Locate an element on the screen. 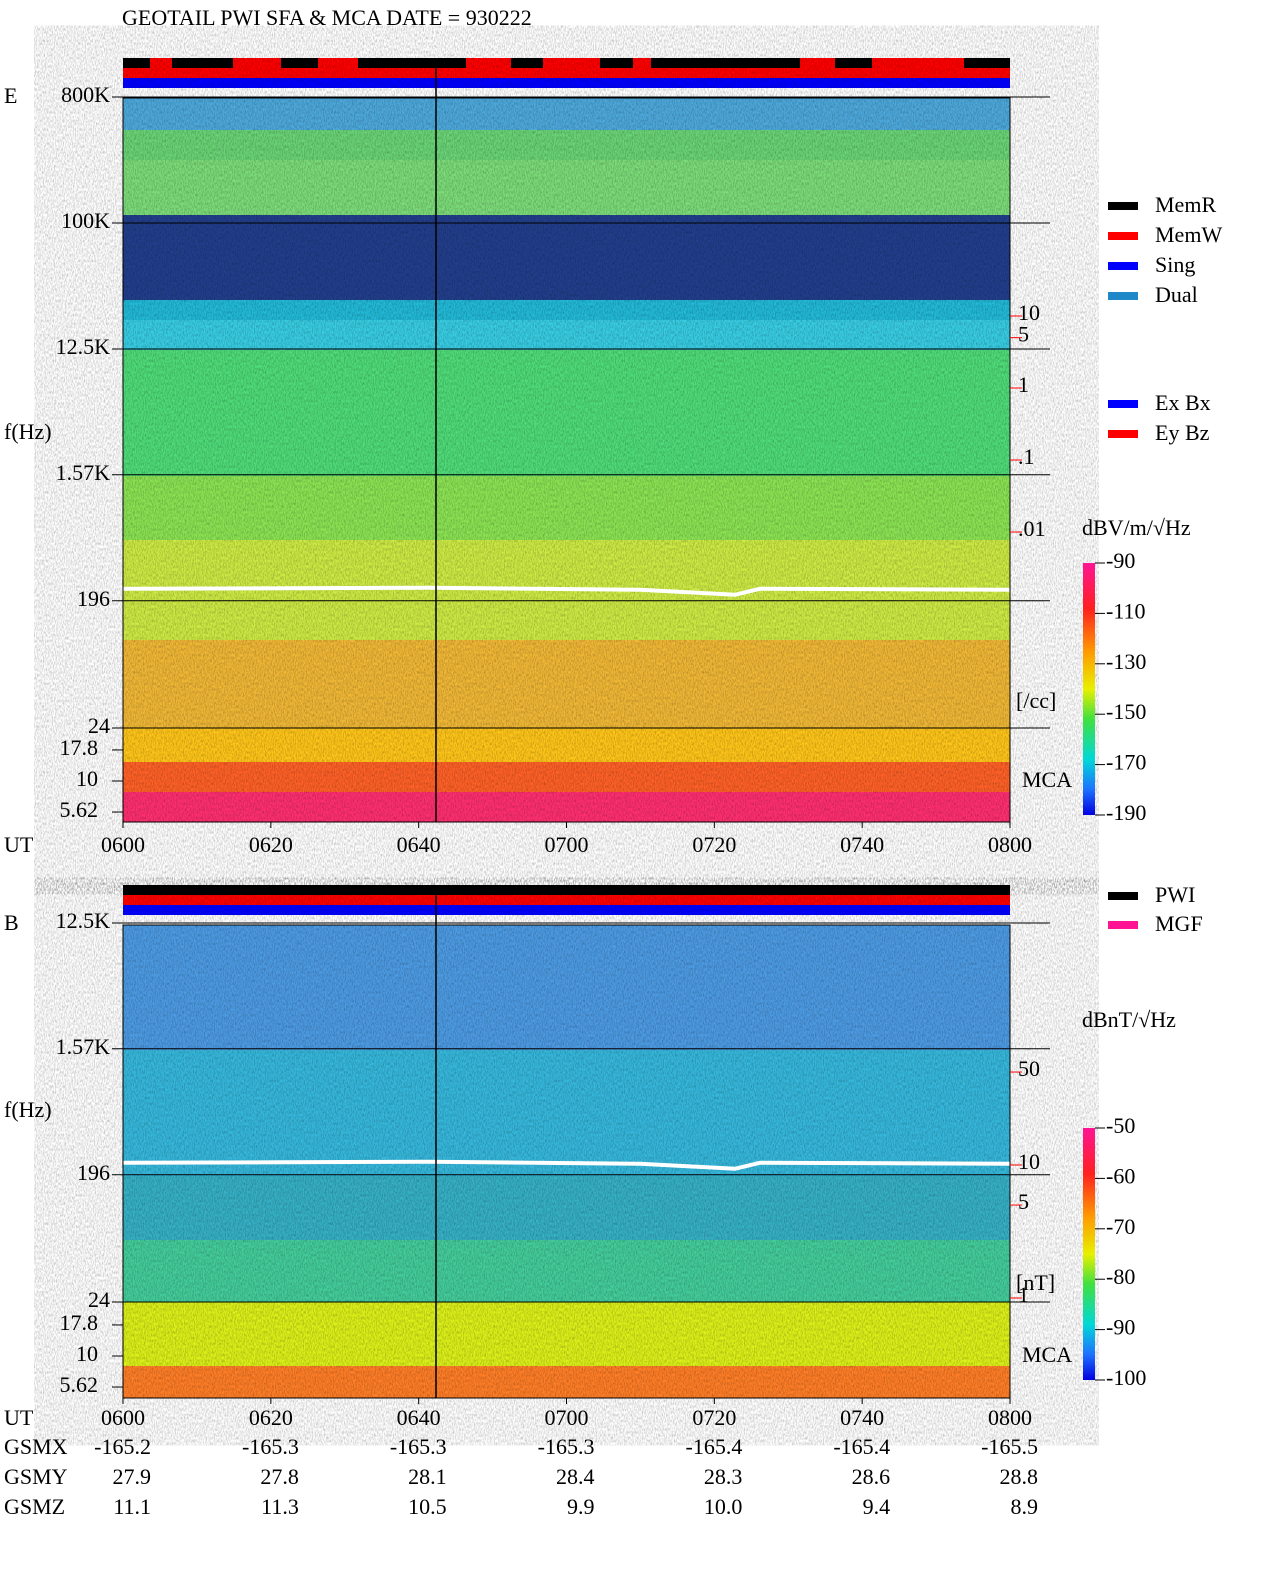 This screenshot has height=1593, width=1280. orbit-value: 10.5 is located at coordinates (427, 1506).